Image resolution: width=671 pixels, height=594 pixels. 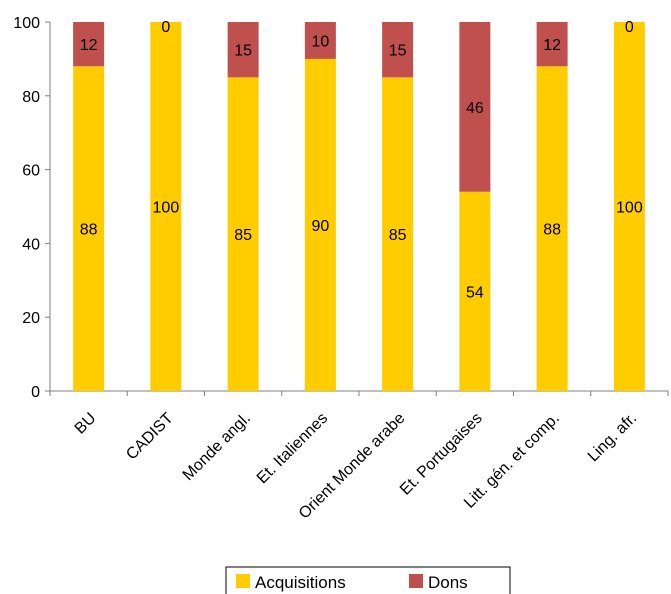 I want to click on y-tick-label: 100, so click(x=26, y=23).